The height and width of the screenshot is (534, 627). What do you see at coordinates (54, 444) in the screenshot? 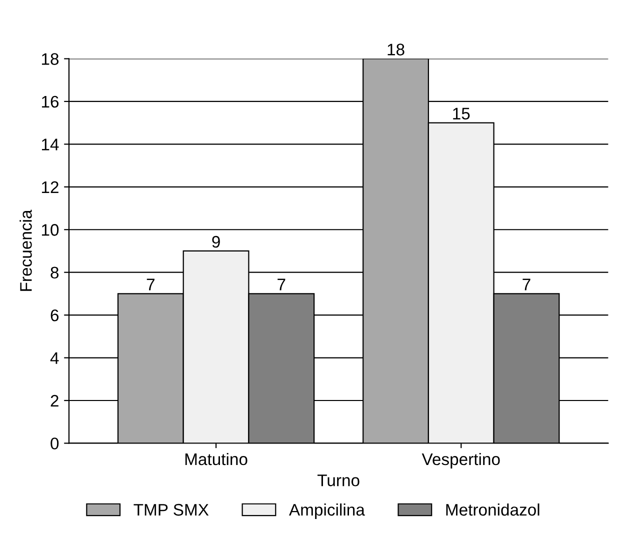
I see `y-tick-label: 0` at bounding box center [54, 444].